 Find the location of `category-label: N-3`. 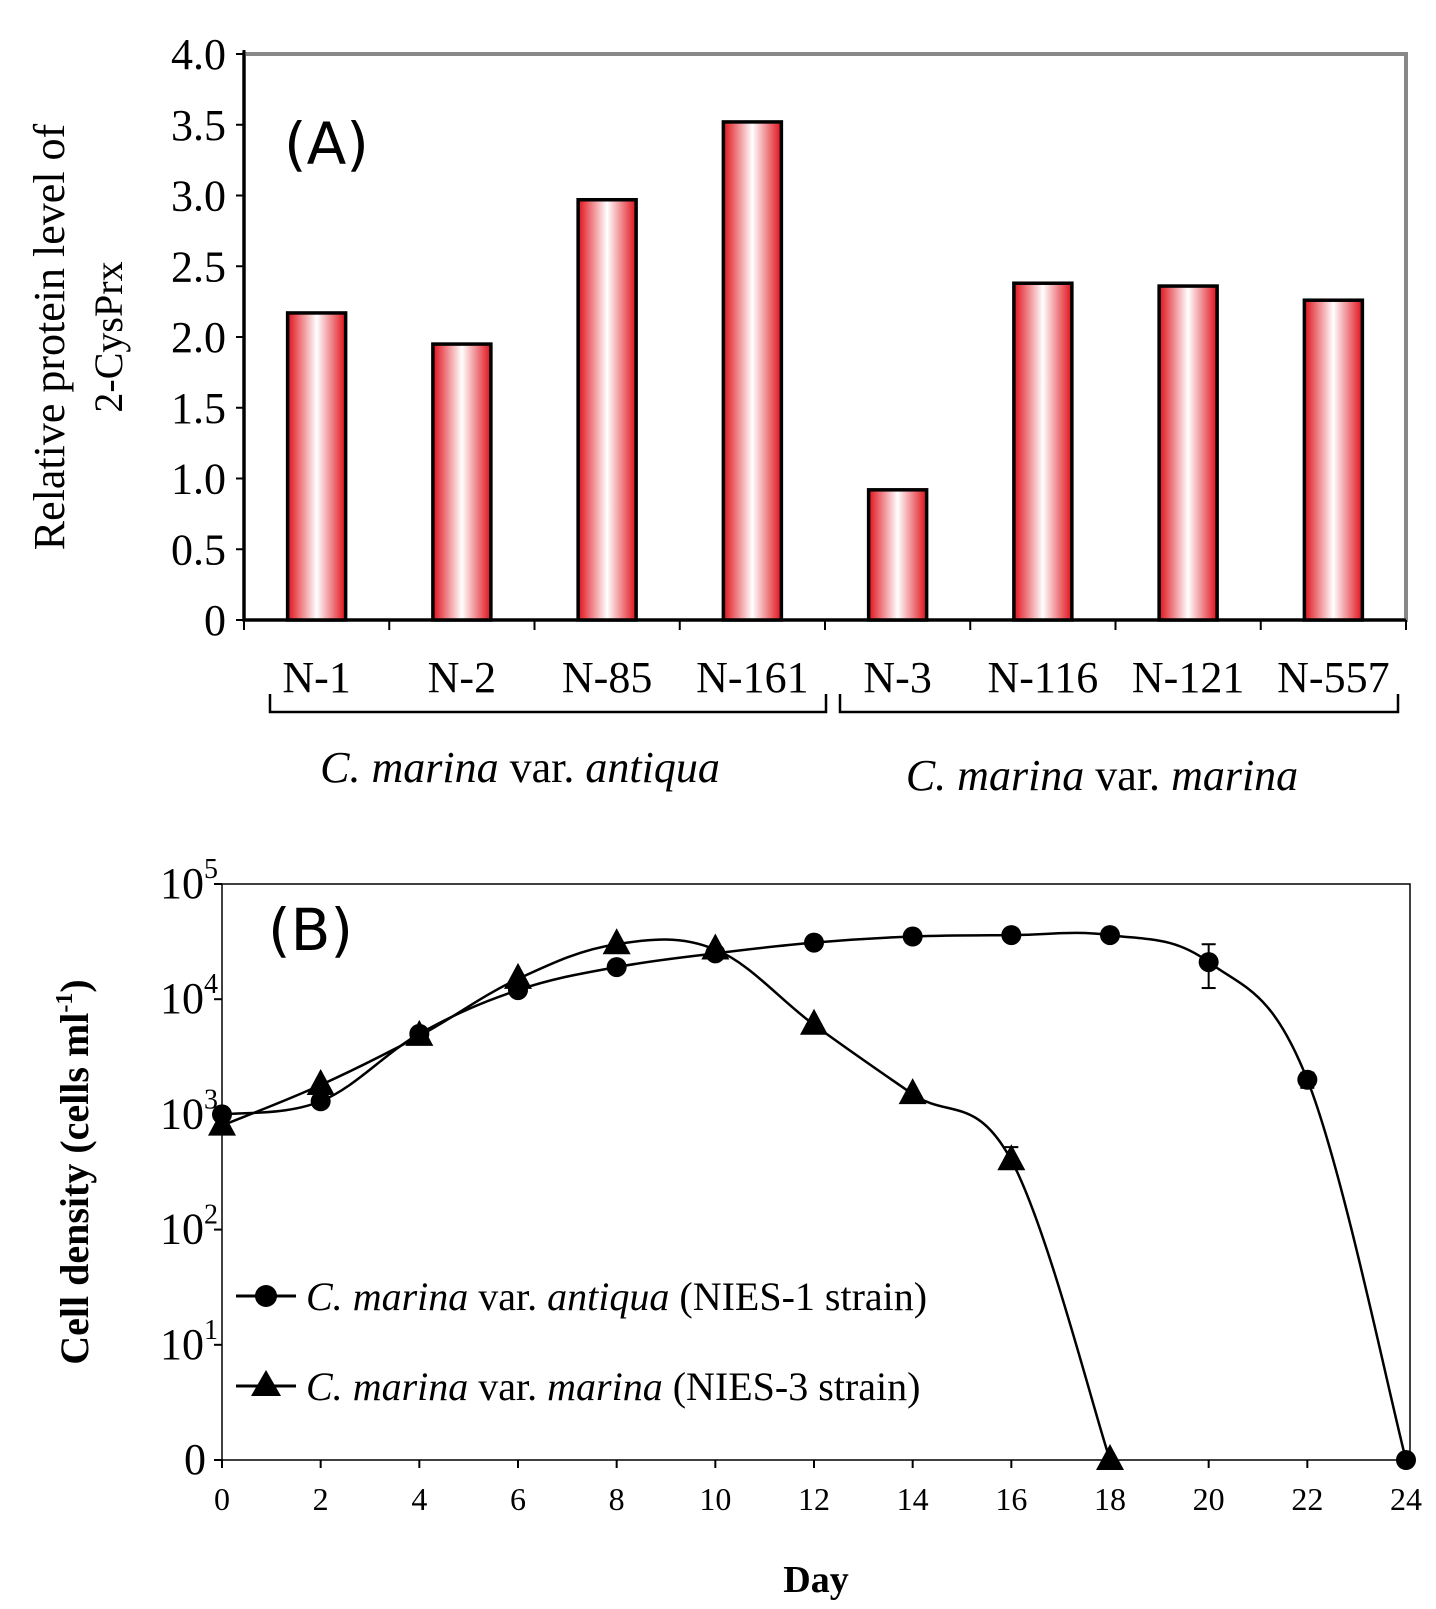

category-label: N-3 is located at coordinates (897, 677).